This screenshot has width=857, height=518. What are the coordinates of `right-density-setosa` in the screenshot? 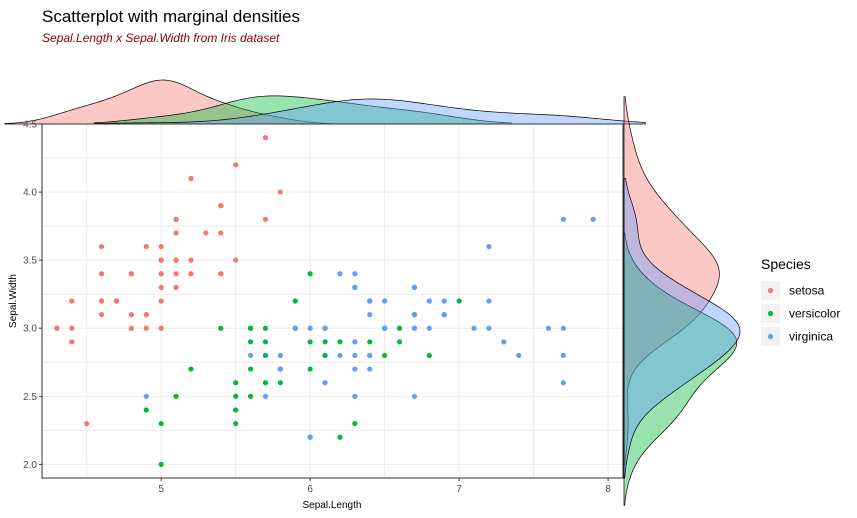 It's located at (671, 280).